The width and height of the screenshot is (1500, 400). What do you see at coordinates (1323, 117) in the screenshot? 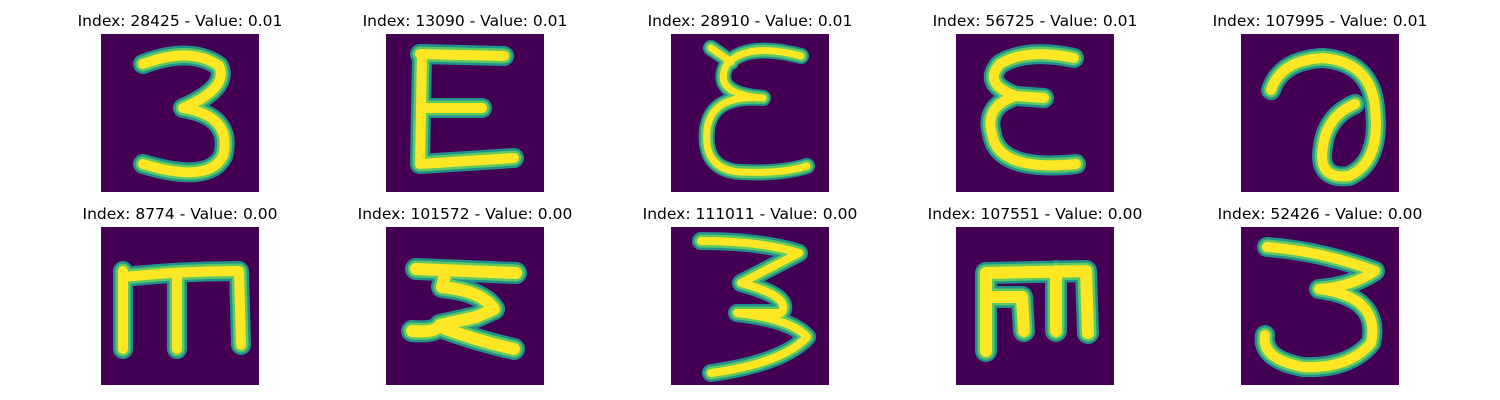
I see `handwritten-a-glyph` at bounding box center [1323, 117].